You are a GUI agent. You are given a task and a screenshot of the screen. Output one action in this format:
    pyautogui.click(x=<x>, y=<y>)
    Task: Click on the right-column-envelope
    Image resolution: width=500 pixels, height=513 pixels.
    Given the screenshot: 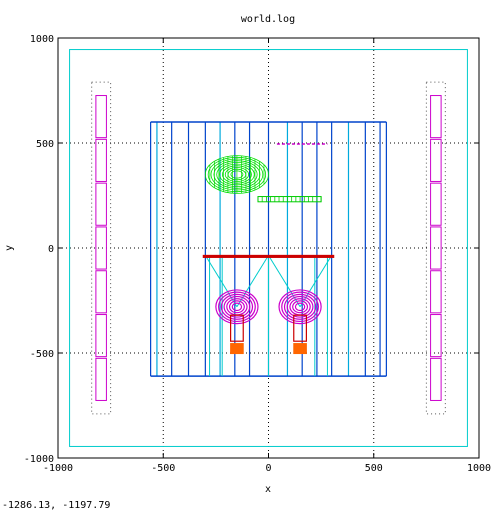 What is the action you would take?
    pyautogui.click(x=435, y=248)
    